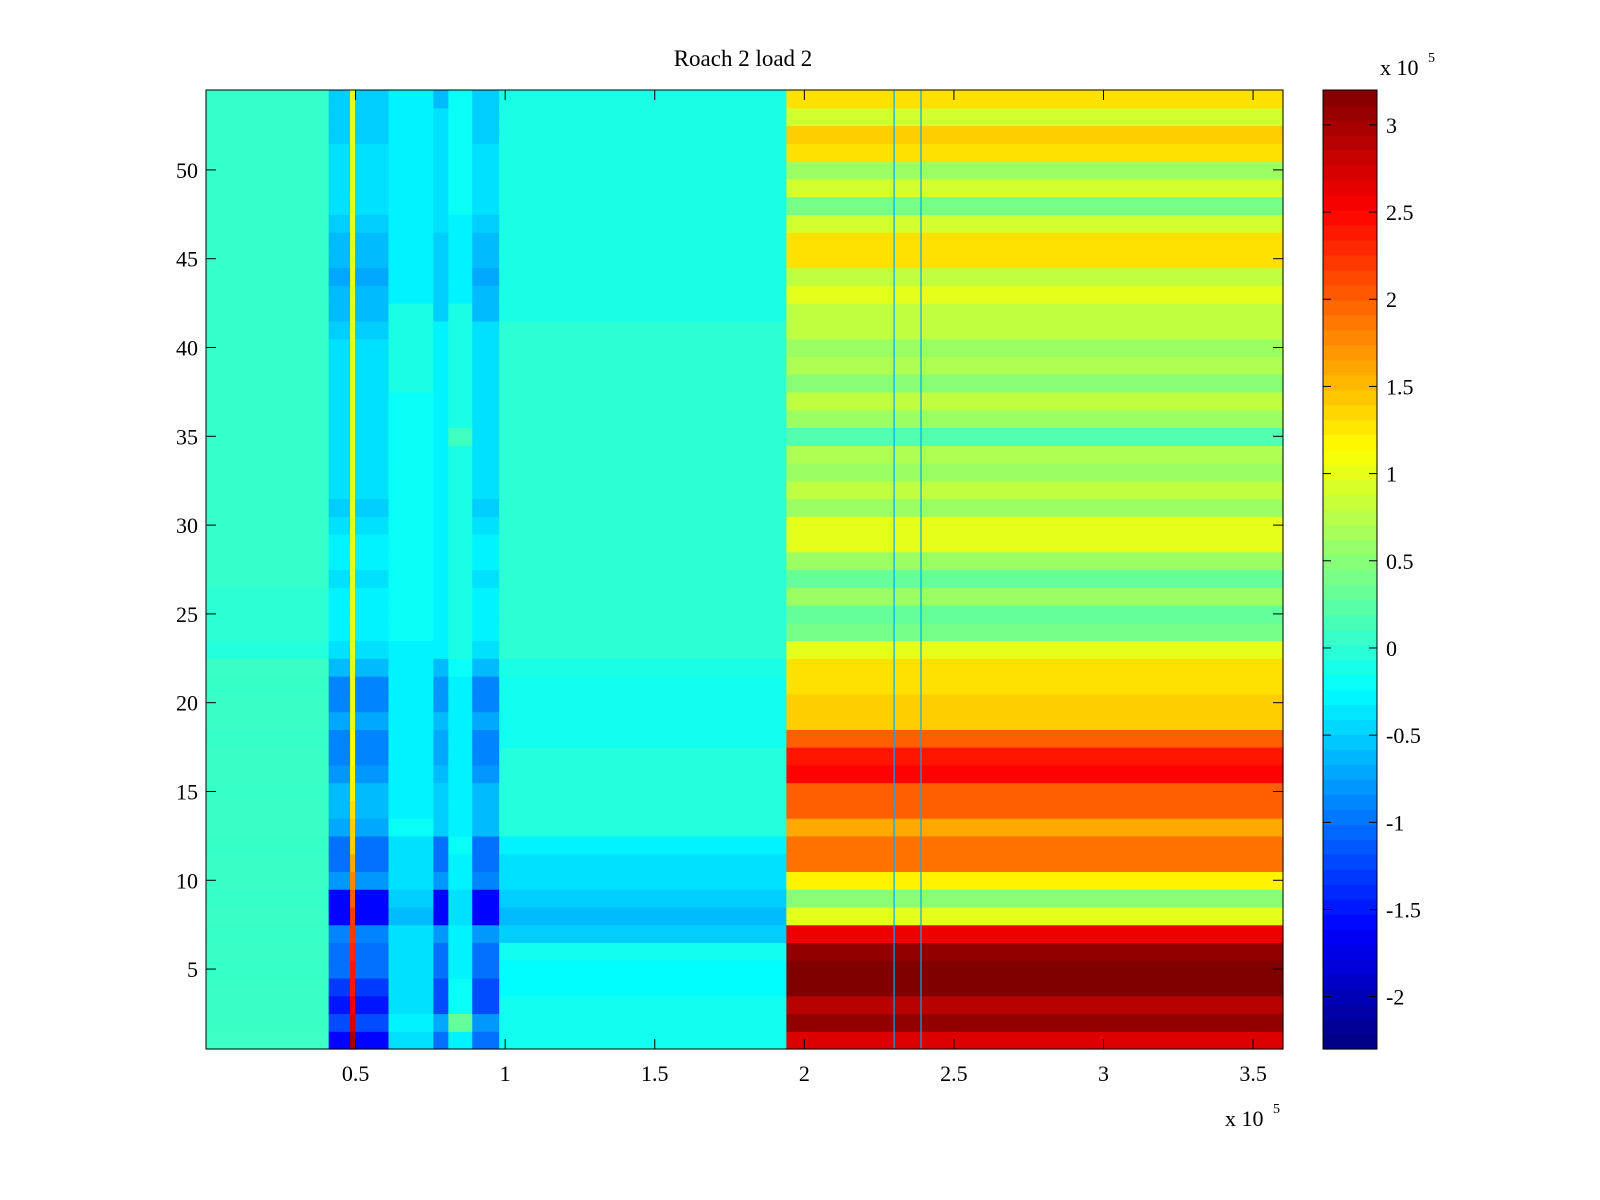 The height and width of the screenshot is (1200, 1600). I want to click on y-tick-label: 25, so click(187, 614).